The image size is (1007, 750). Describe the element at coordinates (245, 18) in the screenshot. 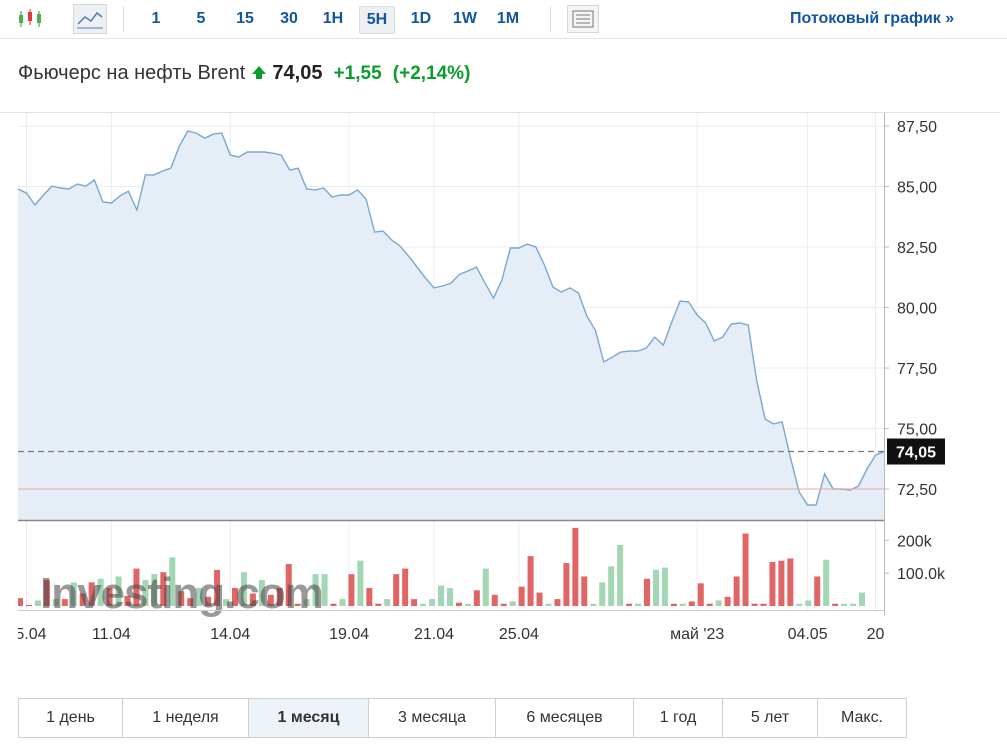

I see `interval-button: 15` at that location.